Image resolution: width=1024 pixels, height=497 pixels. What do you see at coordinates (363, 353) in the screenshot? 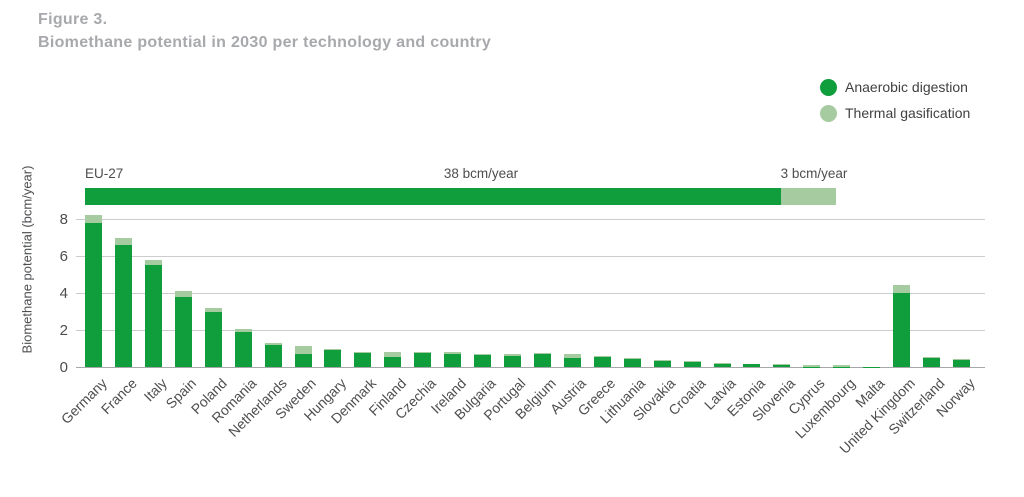
I see `bar-denmark-thermal-segment` at bounding box center [363, 353].